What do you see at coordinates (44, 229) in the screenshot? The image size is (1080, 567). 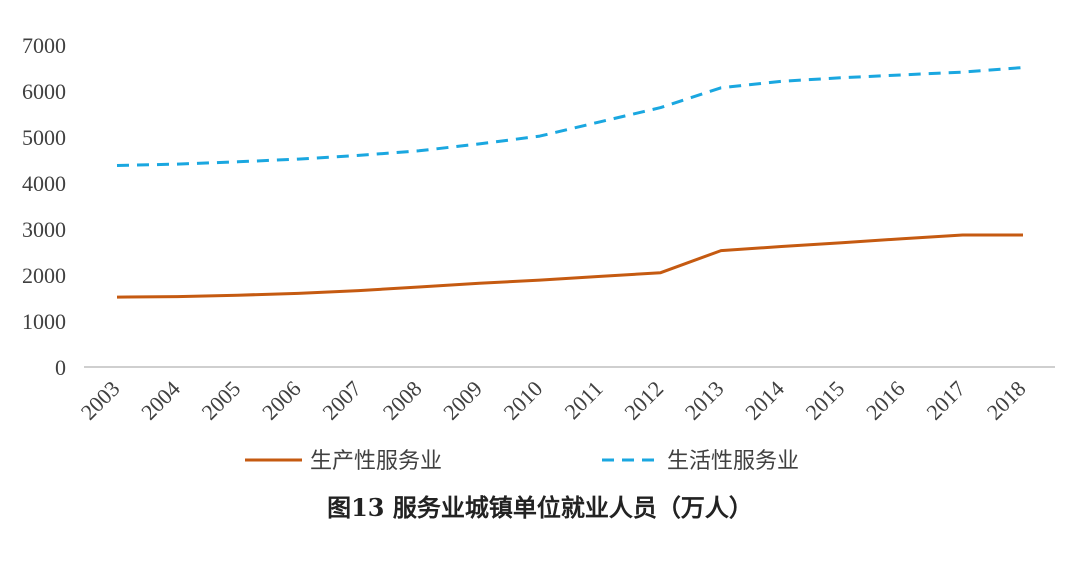 I see `y-tick-label: 3000` at bounding box center [44, 229].